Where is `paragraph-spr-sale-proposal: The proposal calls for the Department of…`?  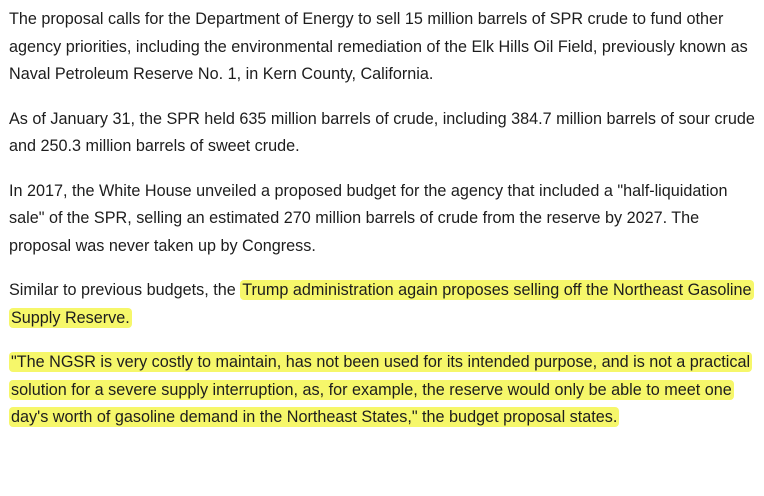
paragraph-spr-sale-proposal: The proposal calls for the Department of… is located at coordinates (378, 46).